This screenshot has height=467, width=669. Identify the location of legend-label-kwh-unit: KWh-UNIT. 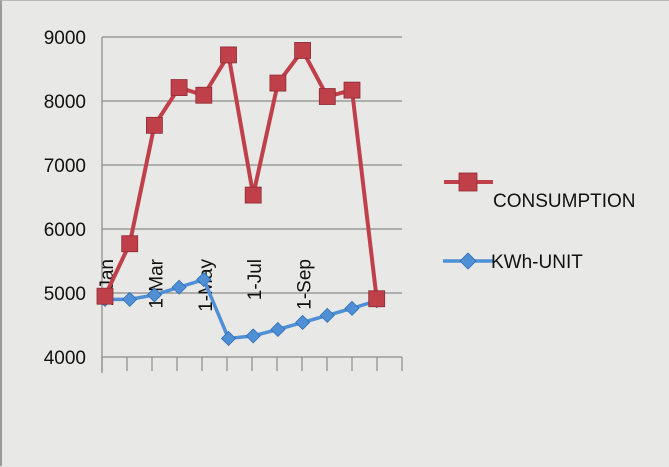
(537, 262).